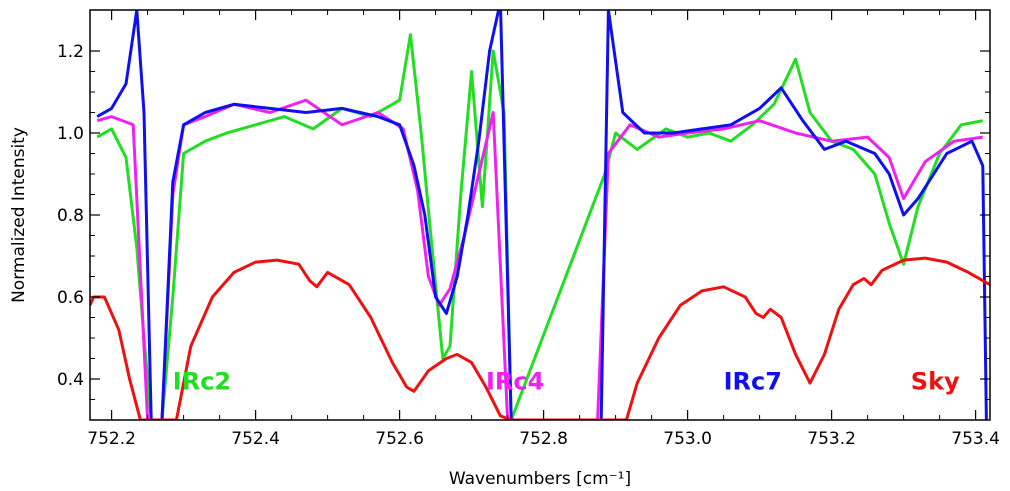  What do you see at coordinates (543, 439) in the screenshot?
I see `x-tick-label: 752.8` at bounding box center [543, 439].